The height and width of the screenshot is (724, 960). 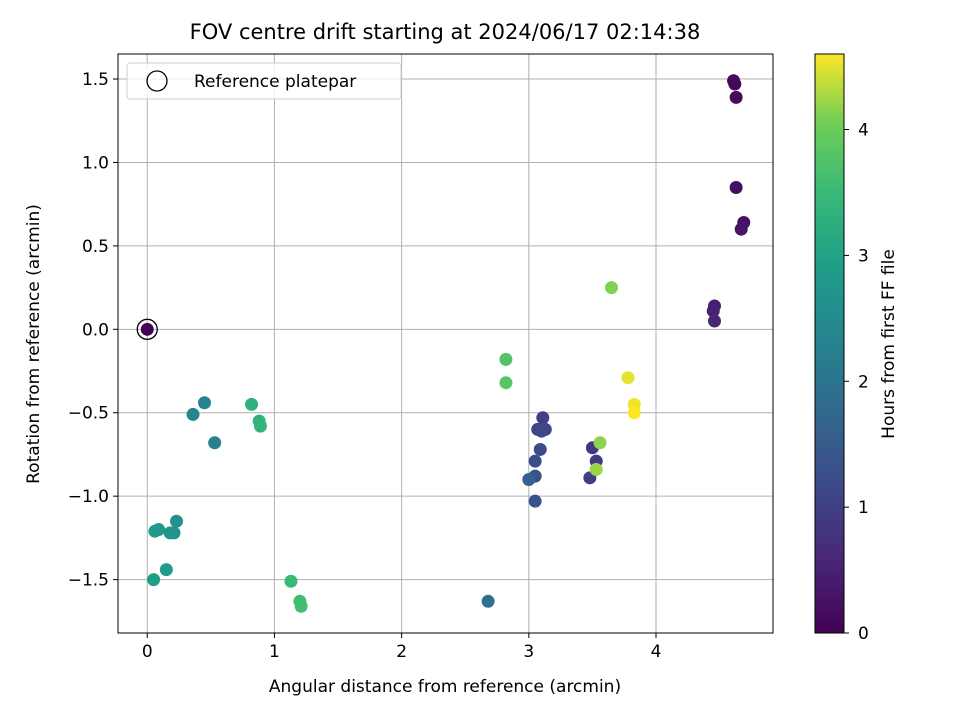 What do you see at coordinates (88, 497) in the screenshot?
I see `y-tick-label: −1.0` at bounding box center [88, 497].